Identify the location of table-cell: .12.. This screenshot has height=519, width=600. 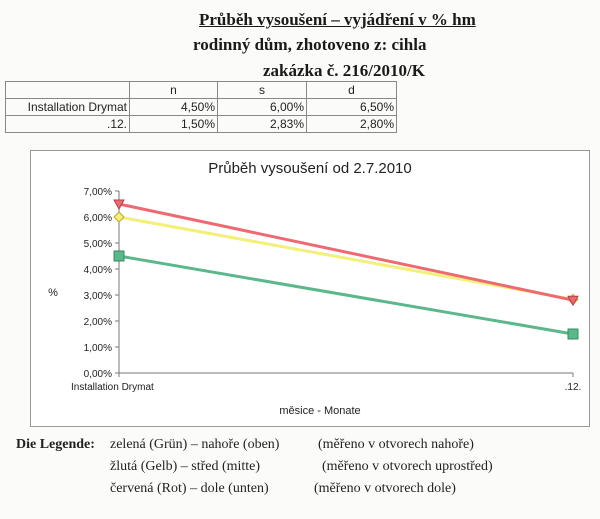
(67, 124).